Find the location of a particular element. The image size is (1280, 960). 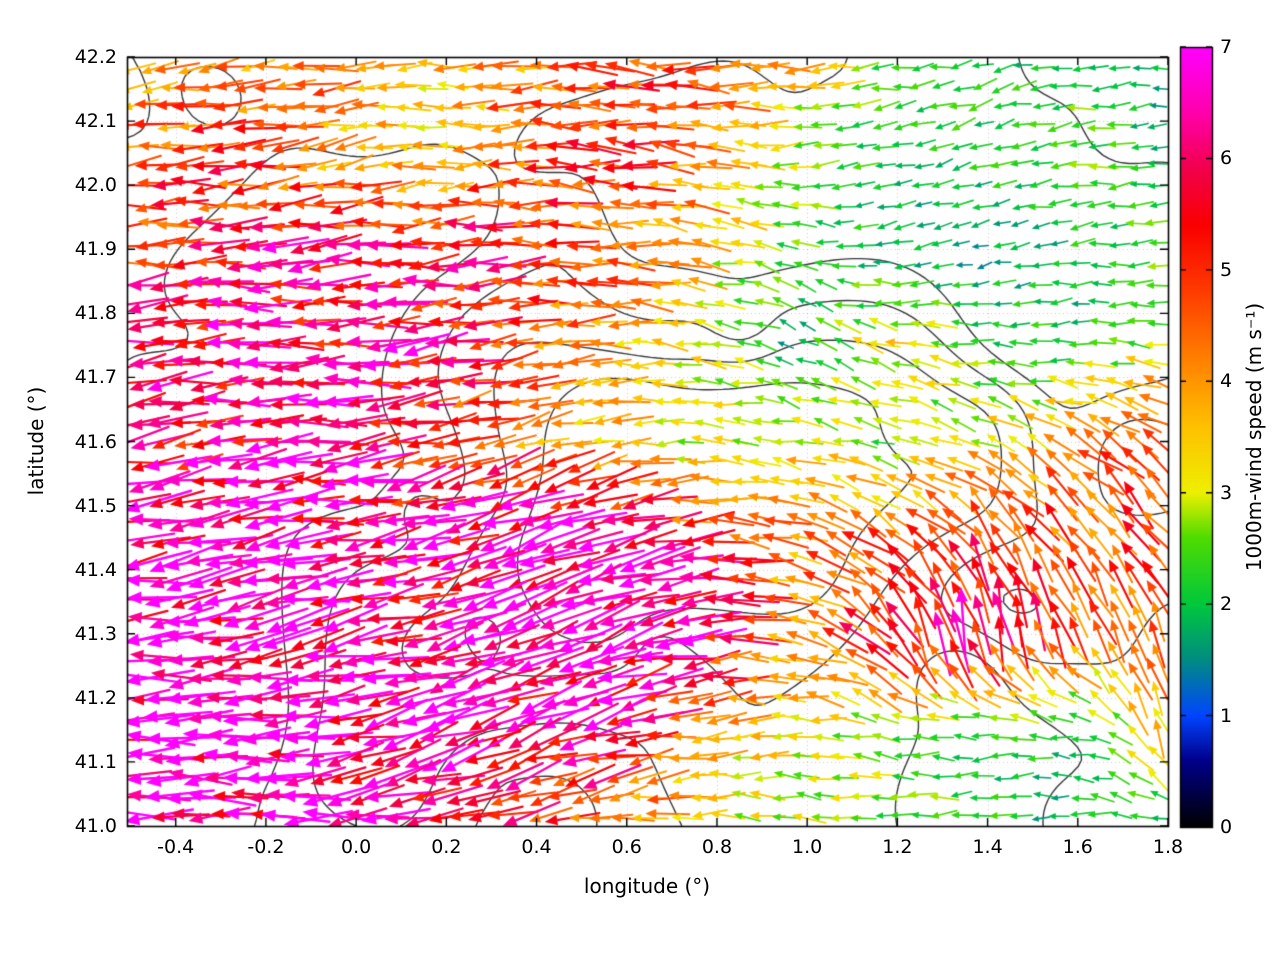

colorbar-tick-label: 7 is located at coordinates (1226, 47).